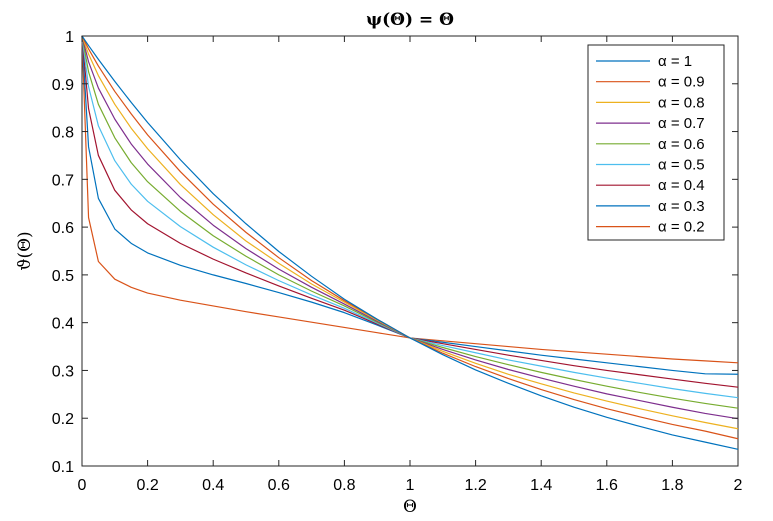 The width and height of the screenshot is (773, 521). I want to click on x-tick-label: 2, so click(738, 485).